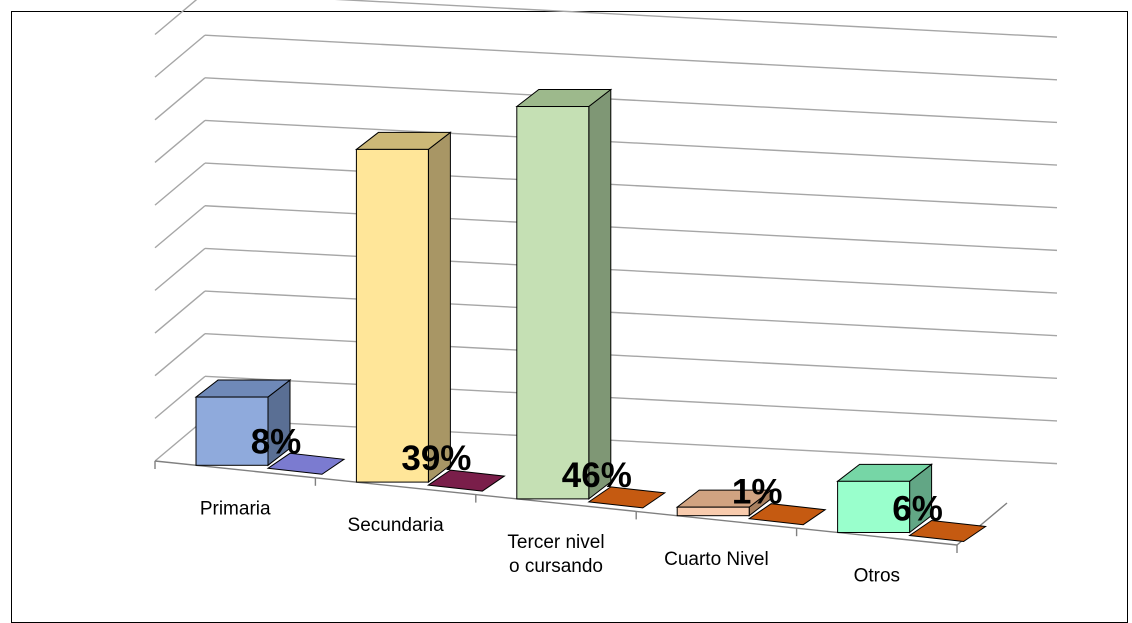  What do you see at coordinates (597, 475) in the screenshot?
I see `data-label: 46%` at bounding box center [597, 475].